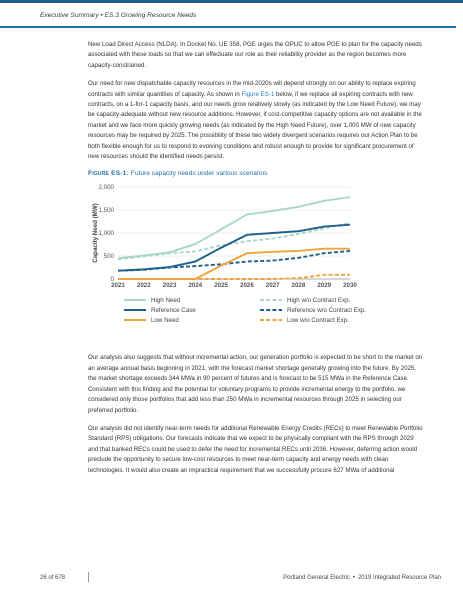 This screenshot has height=599, width=463. What do you see at coordinates (107, 234) in the screenshot?
I see `y-tick-label: 1,000` at bounding box center [107, 234].